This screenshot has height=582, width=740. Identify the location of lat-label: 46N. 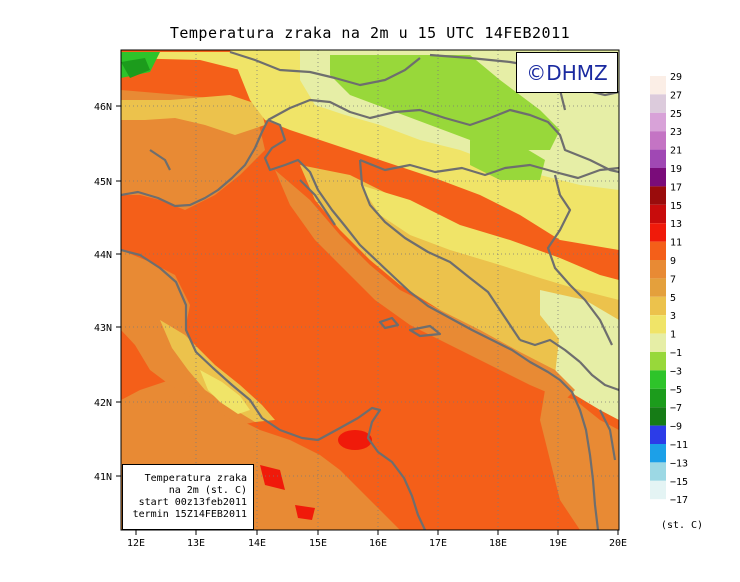
(103, 107).